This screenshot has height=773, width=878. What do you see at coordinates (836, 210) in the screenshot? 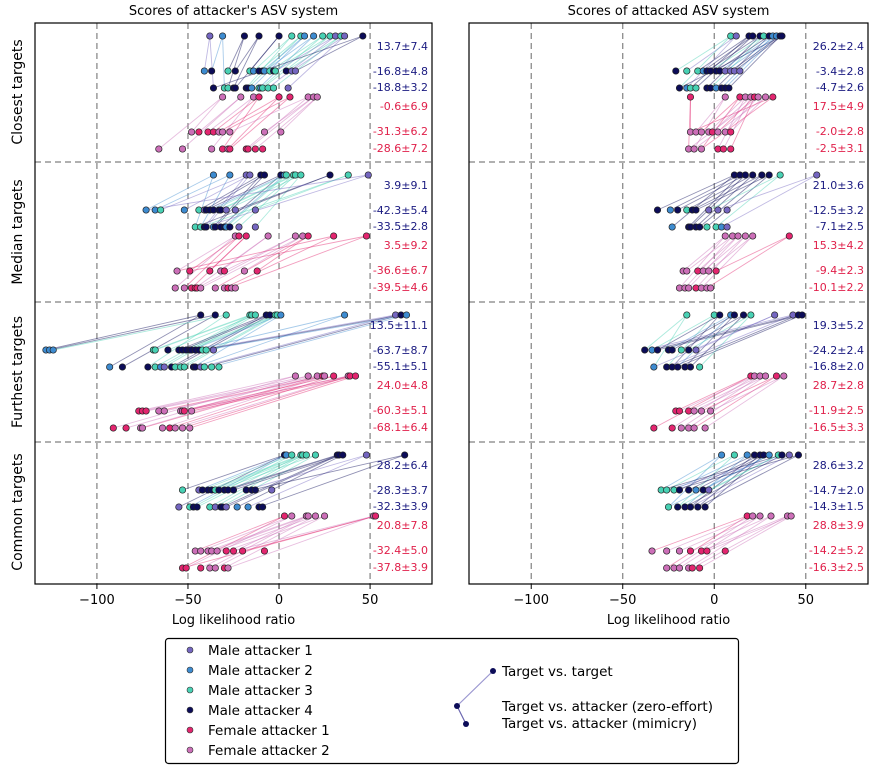
I see `stat-label: -12.5±3.2` at bounding box center [836, 210].